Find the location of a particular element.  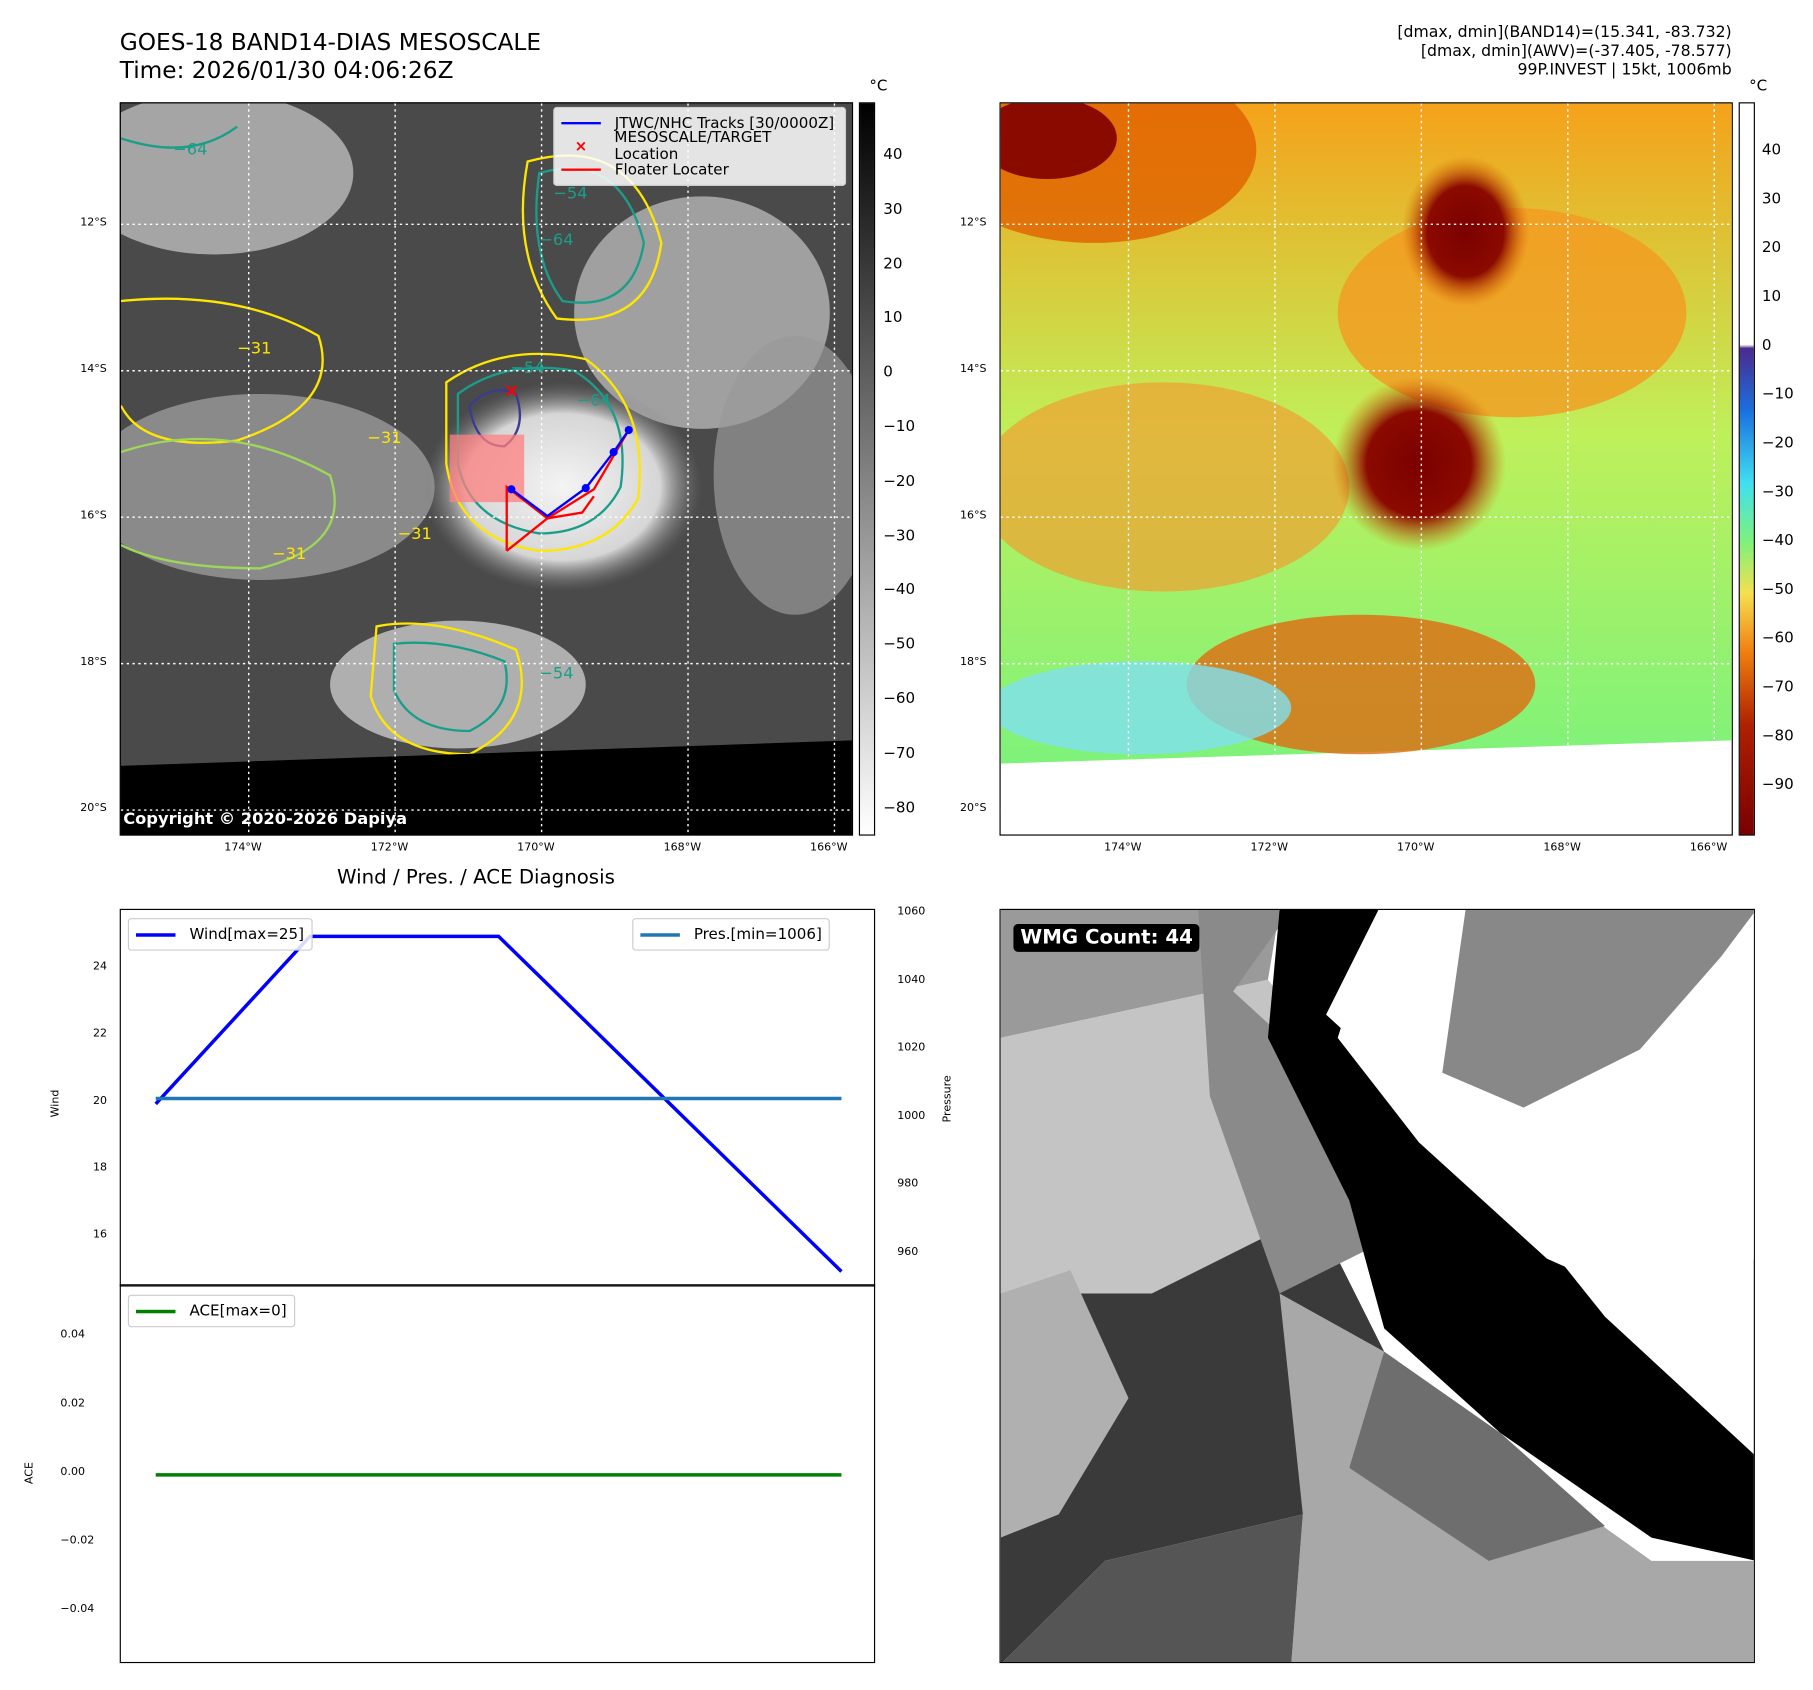

legend-item-target: × MESOSCALE/TARGET Location is located at coordinates (699, 146).